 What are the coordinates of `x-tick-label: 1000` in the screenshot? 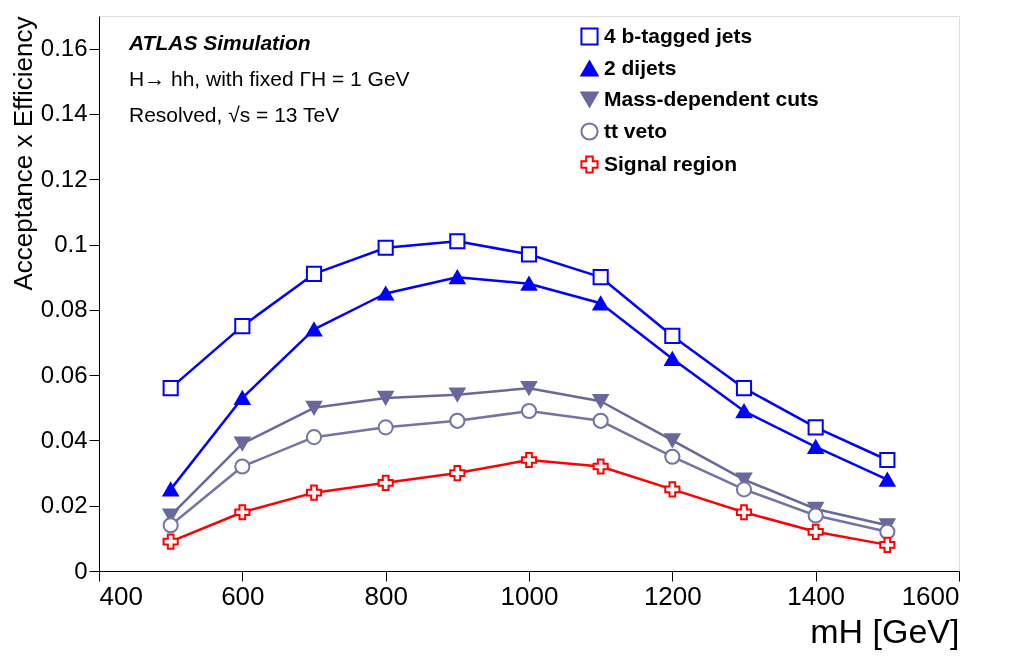 It's located at (529, 595).